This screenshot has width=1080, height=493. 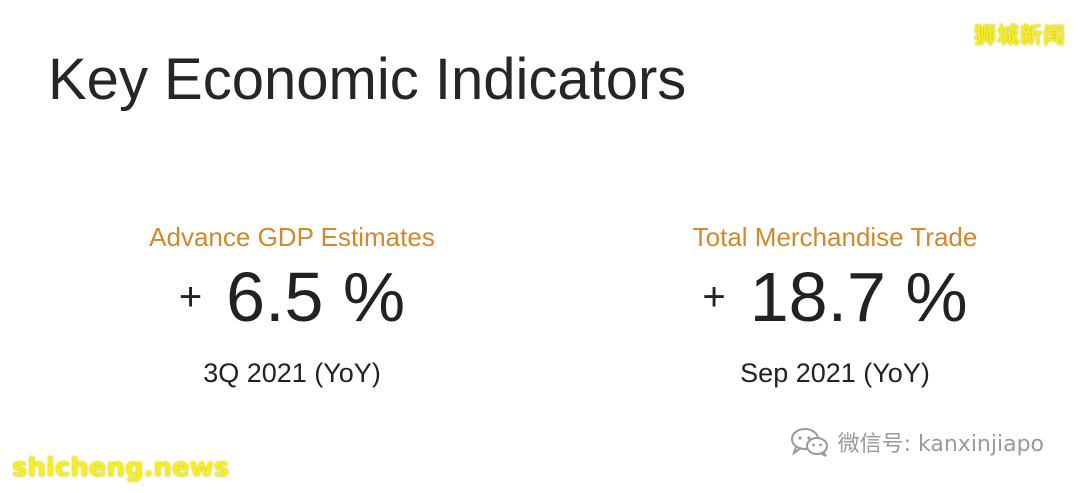 I want to click on wechat-watermark: 微信号: kanxinjiapo, so click(x=917, y=442).